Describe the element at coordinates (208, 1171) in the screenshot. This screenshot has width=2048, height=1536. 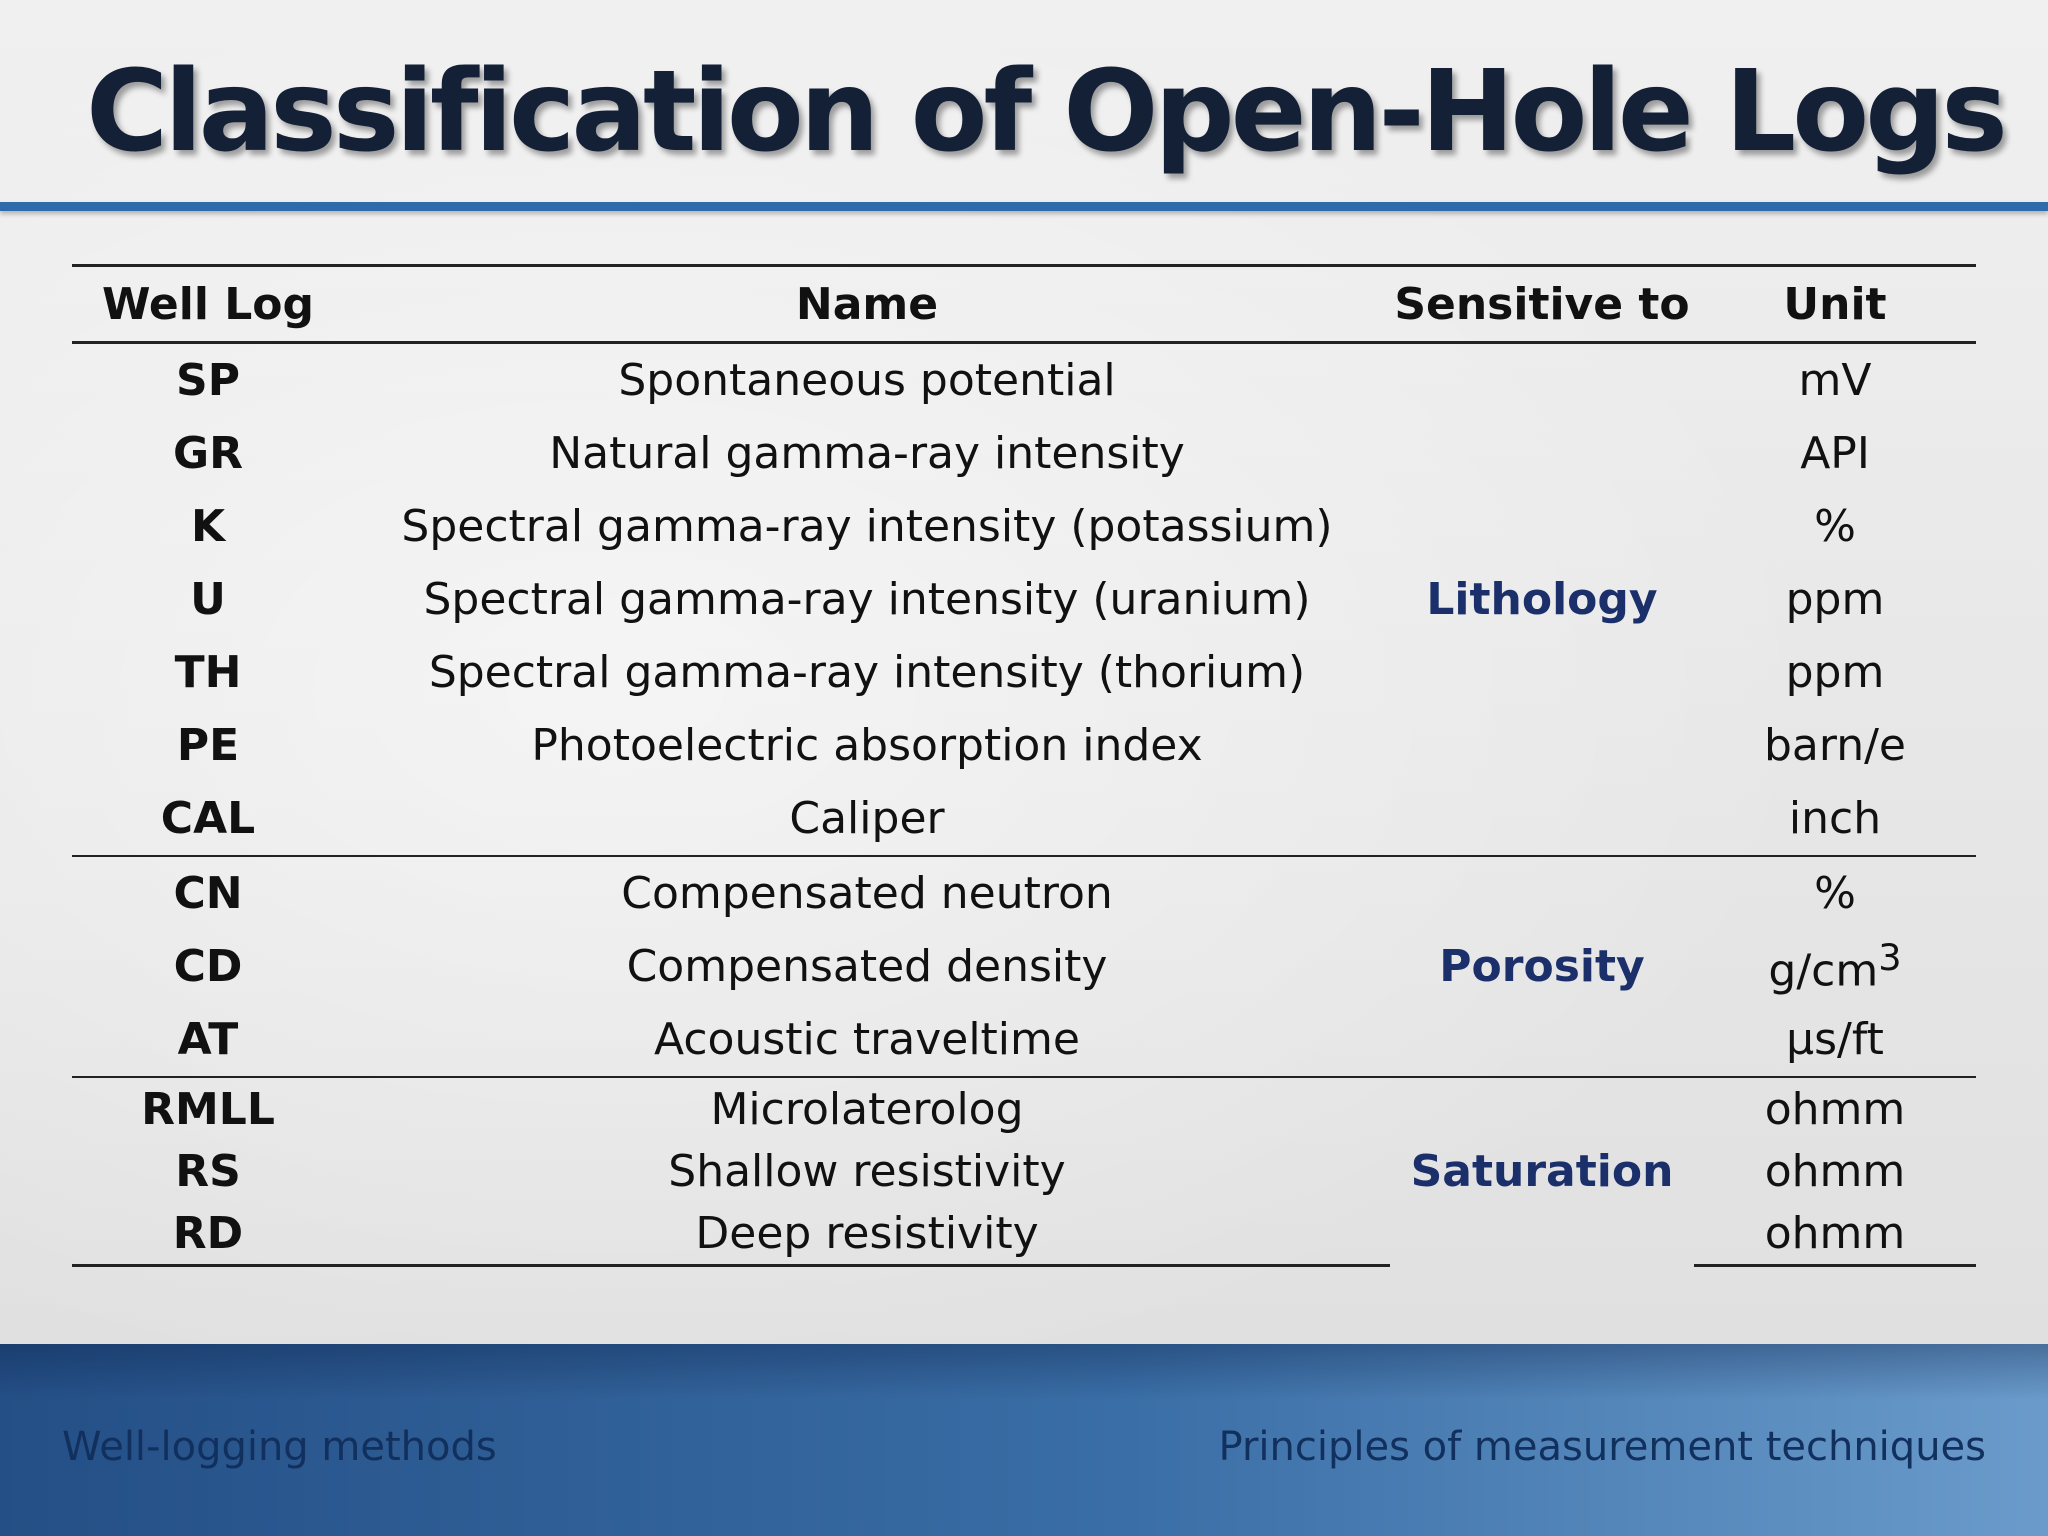
I see `log-code: RS` at that location.